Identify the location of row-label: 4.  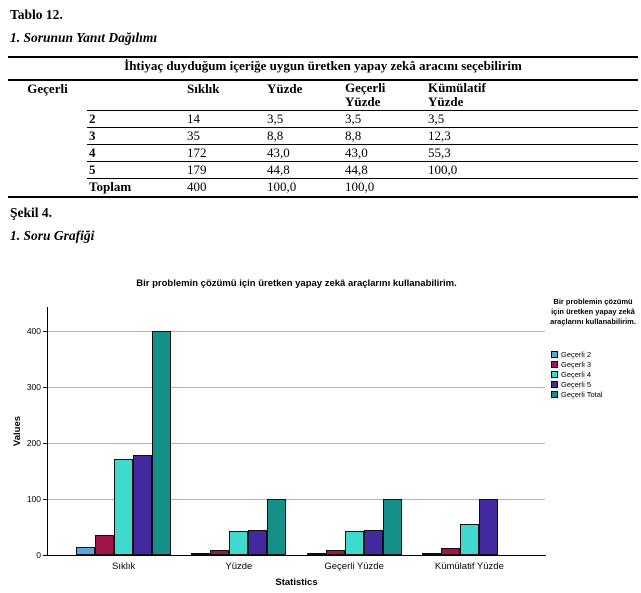
(136, 153).